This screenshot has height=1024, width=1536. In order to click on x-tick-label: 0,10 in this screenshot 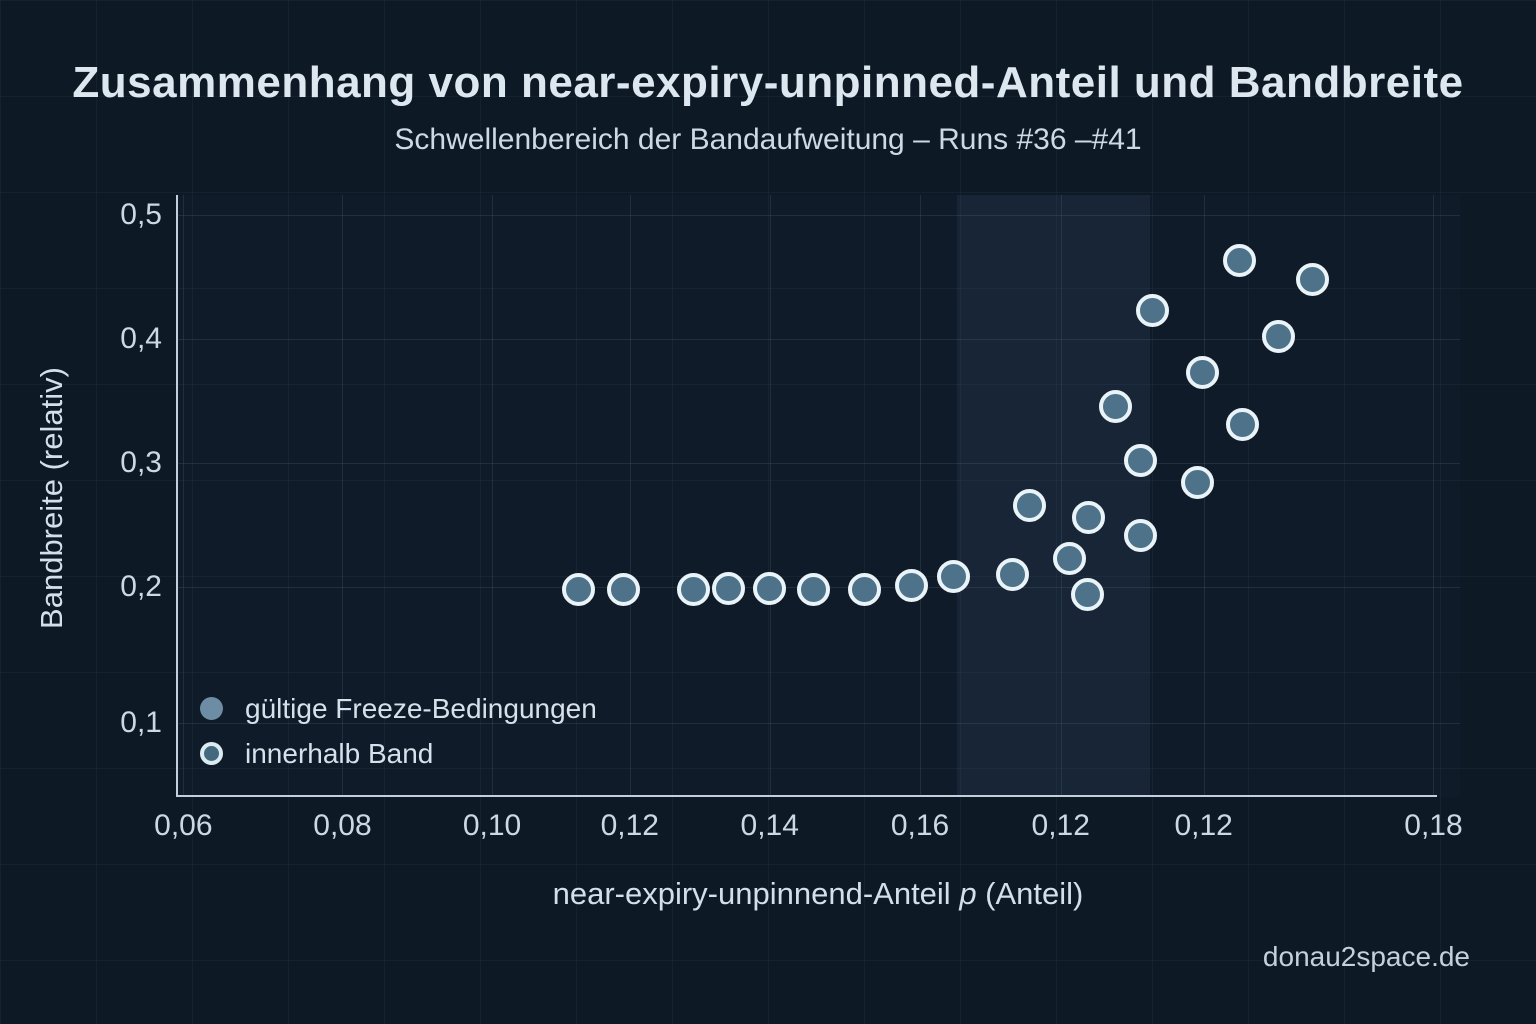, I will do `click(492, 825)`.